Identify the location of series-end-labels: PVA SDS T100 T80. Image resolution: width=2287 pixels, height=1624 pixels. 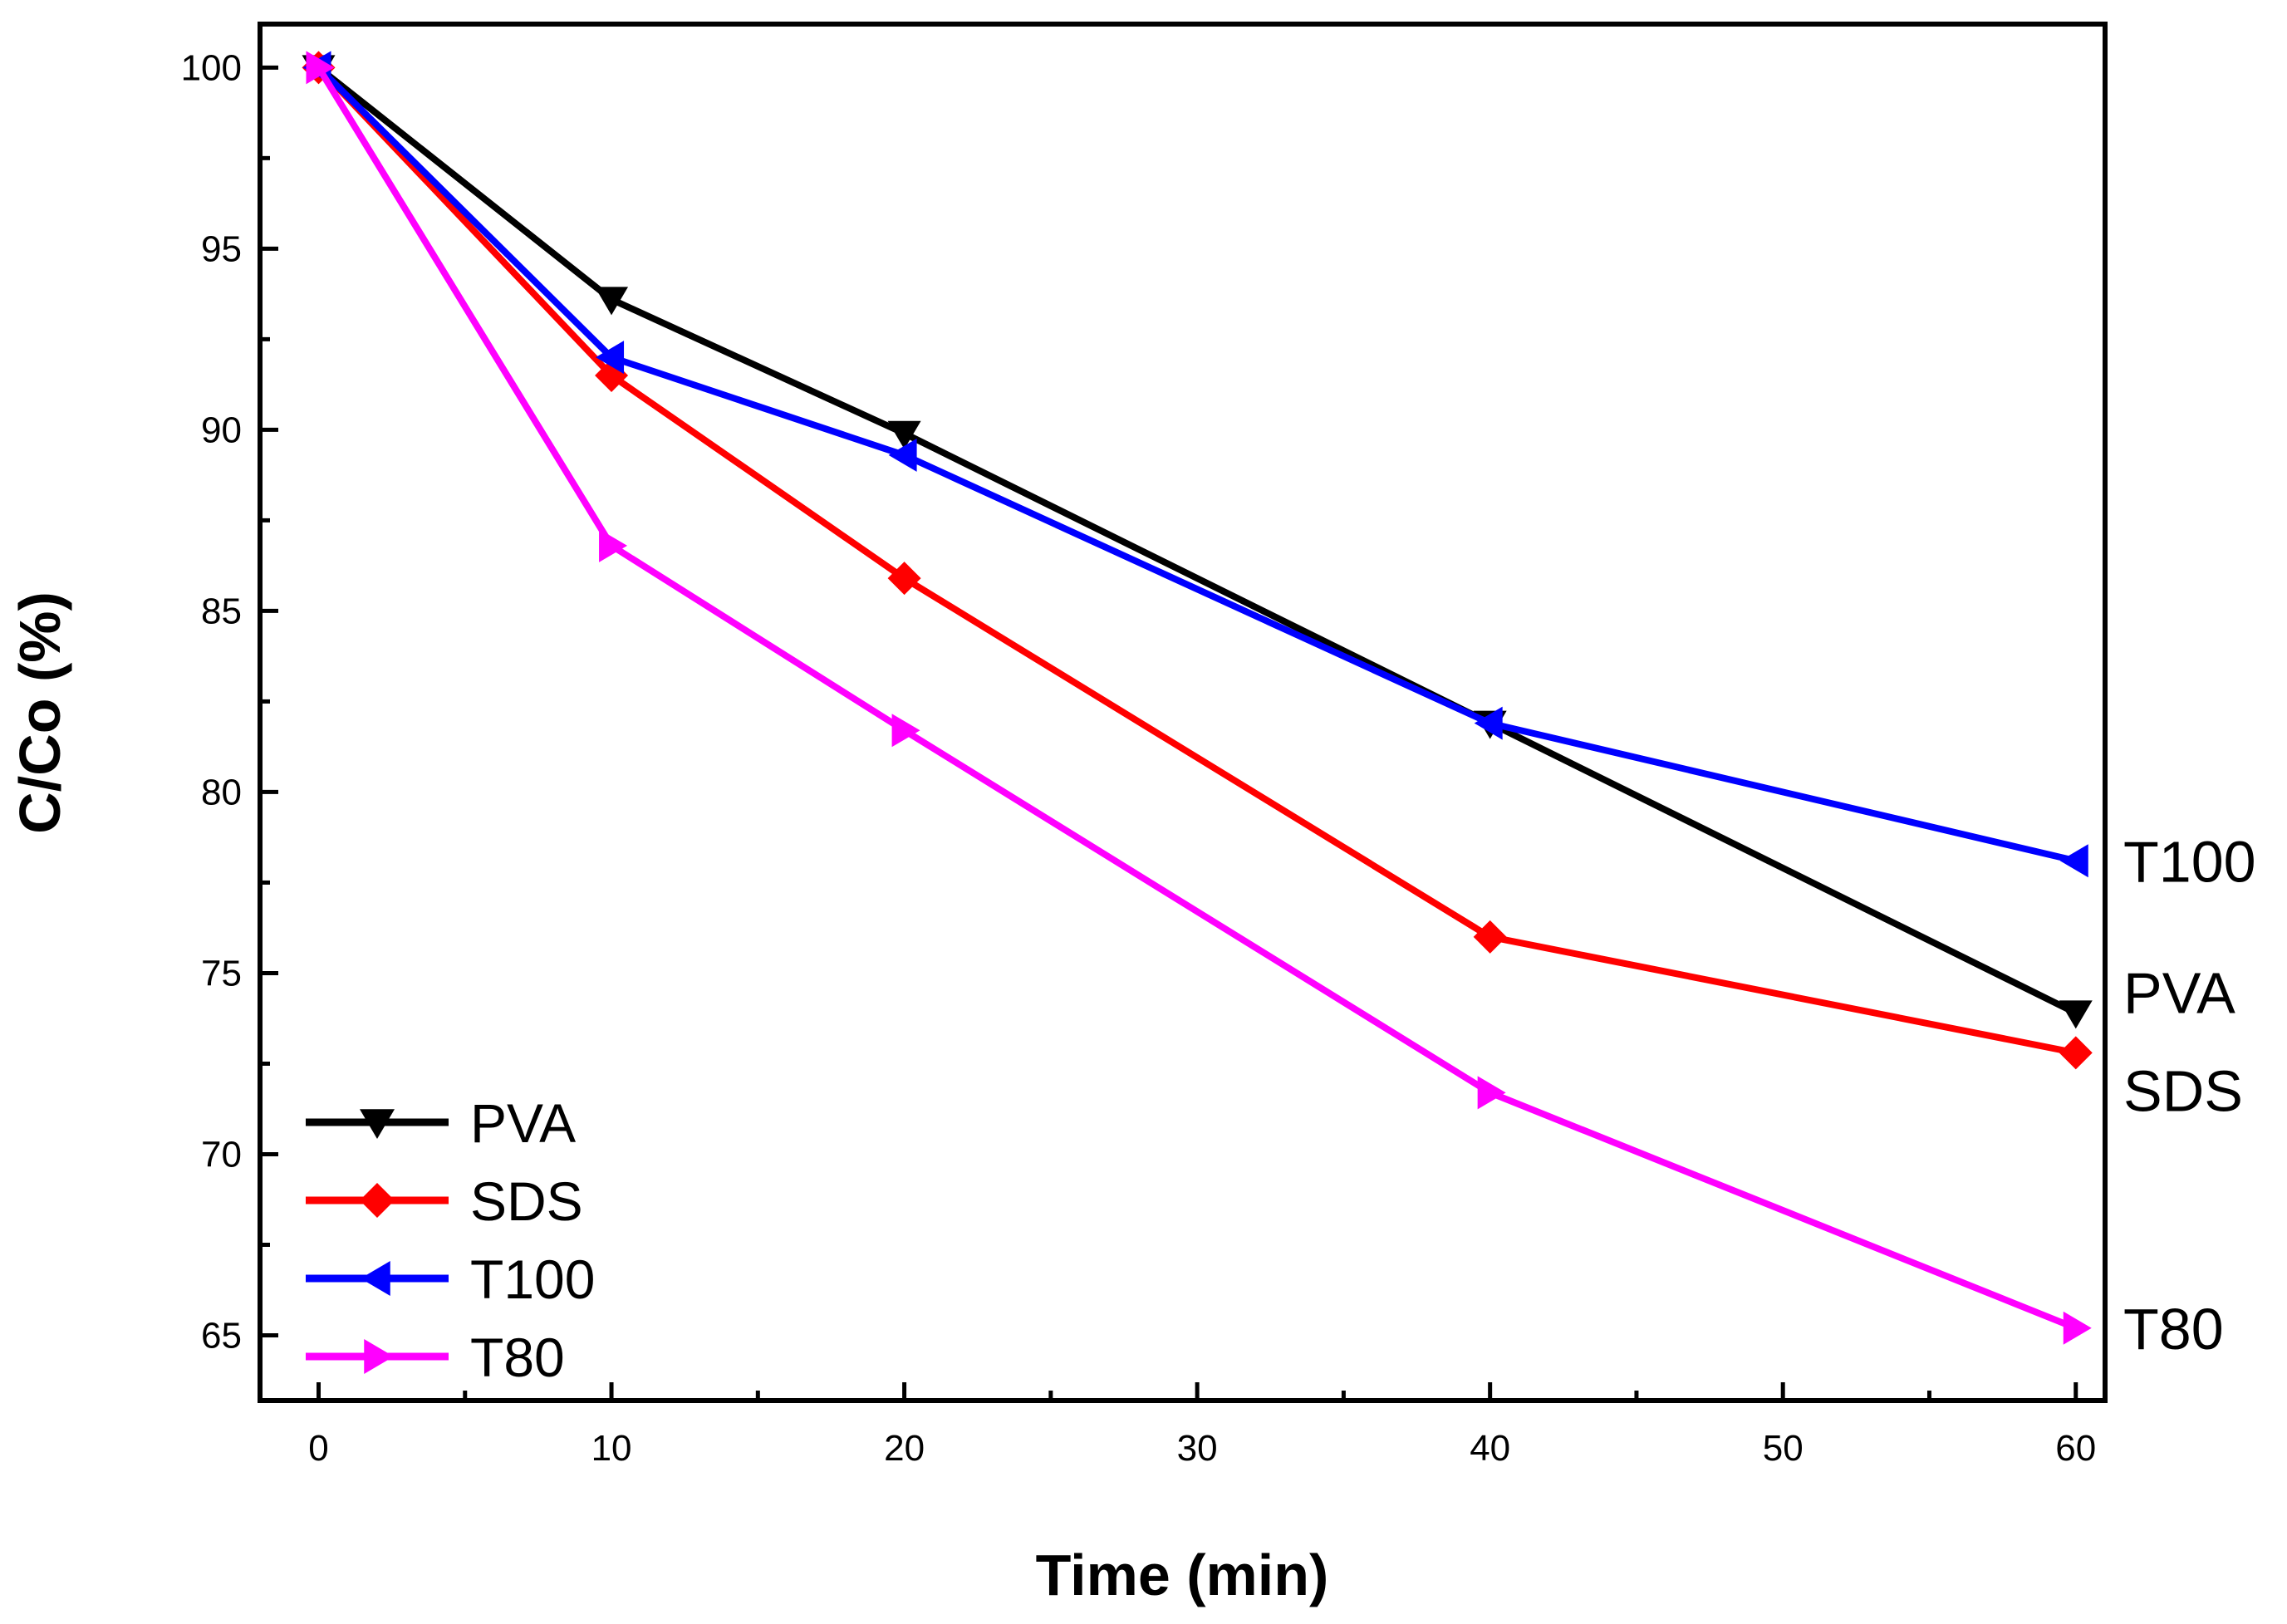
(2189, 1095).